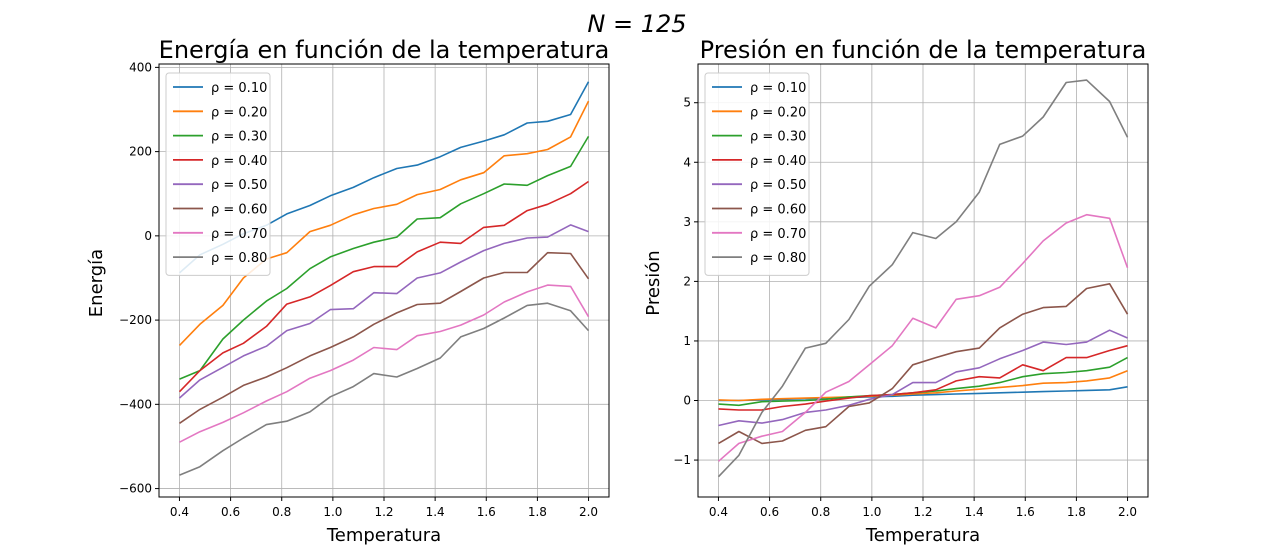 This screenshot has width=1275, height=558. What do you see at coordinates (179, 512) in the screenshot?
I see `energy-x-tick-label: 0.4` at bounding box center [179, 512].